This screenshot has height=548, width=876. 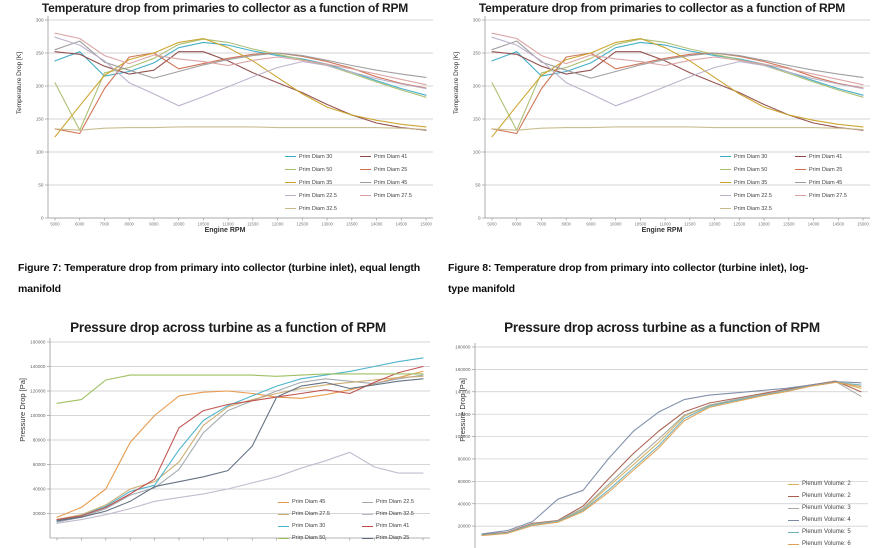 I want to click on x-tick-label: 8000, so click(x=567, y=224).